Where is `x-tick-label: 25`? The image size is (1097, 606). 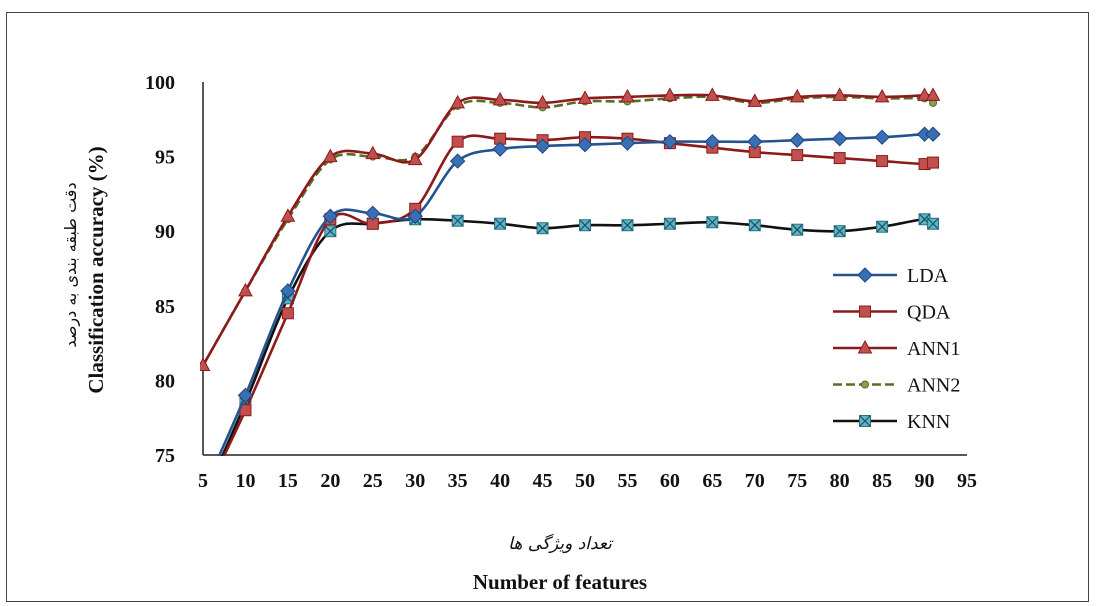
x-tick-label: 25 is located at coordinates (373, 481).